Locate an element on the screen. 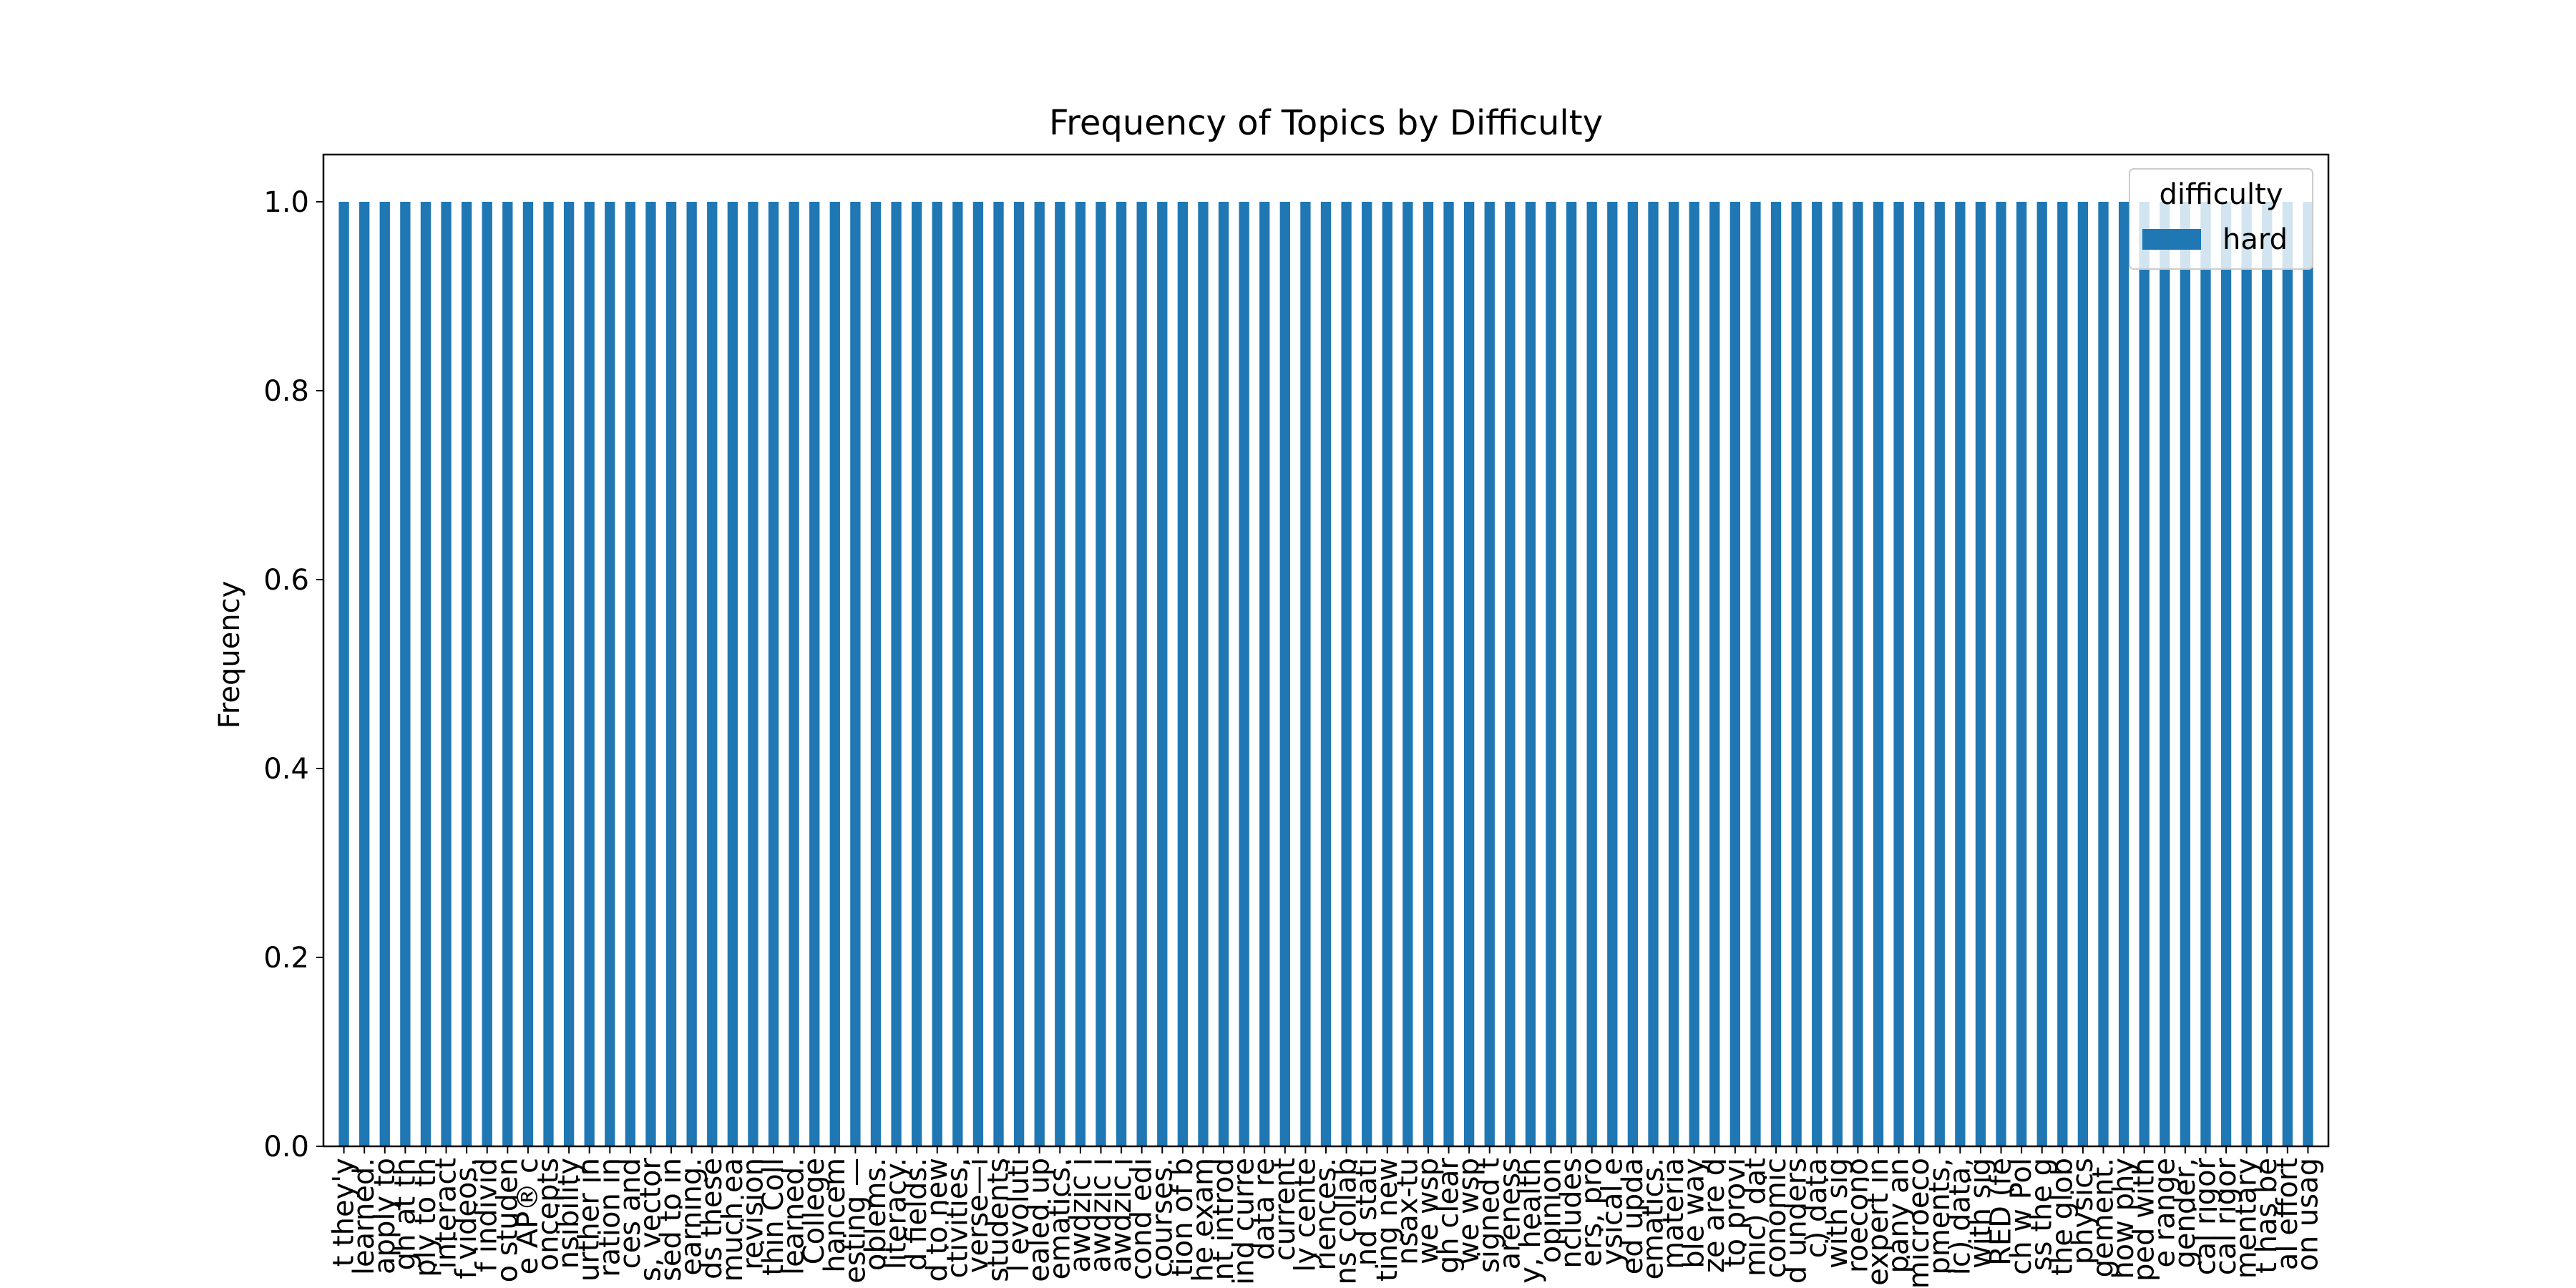 The image size is (2576, 1288). x-tick-label: microeco is located at coordinates (1919, 1223).